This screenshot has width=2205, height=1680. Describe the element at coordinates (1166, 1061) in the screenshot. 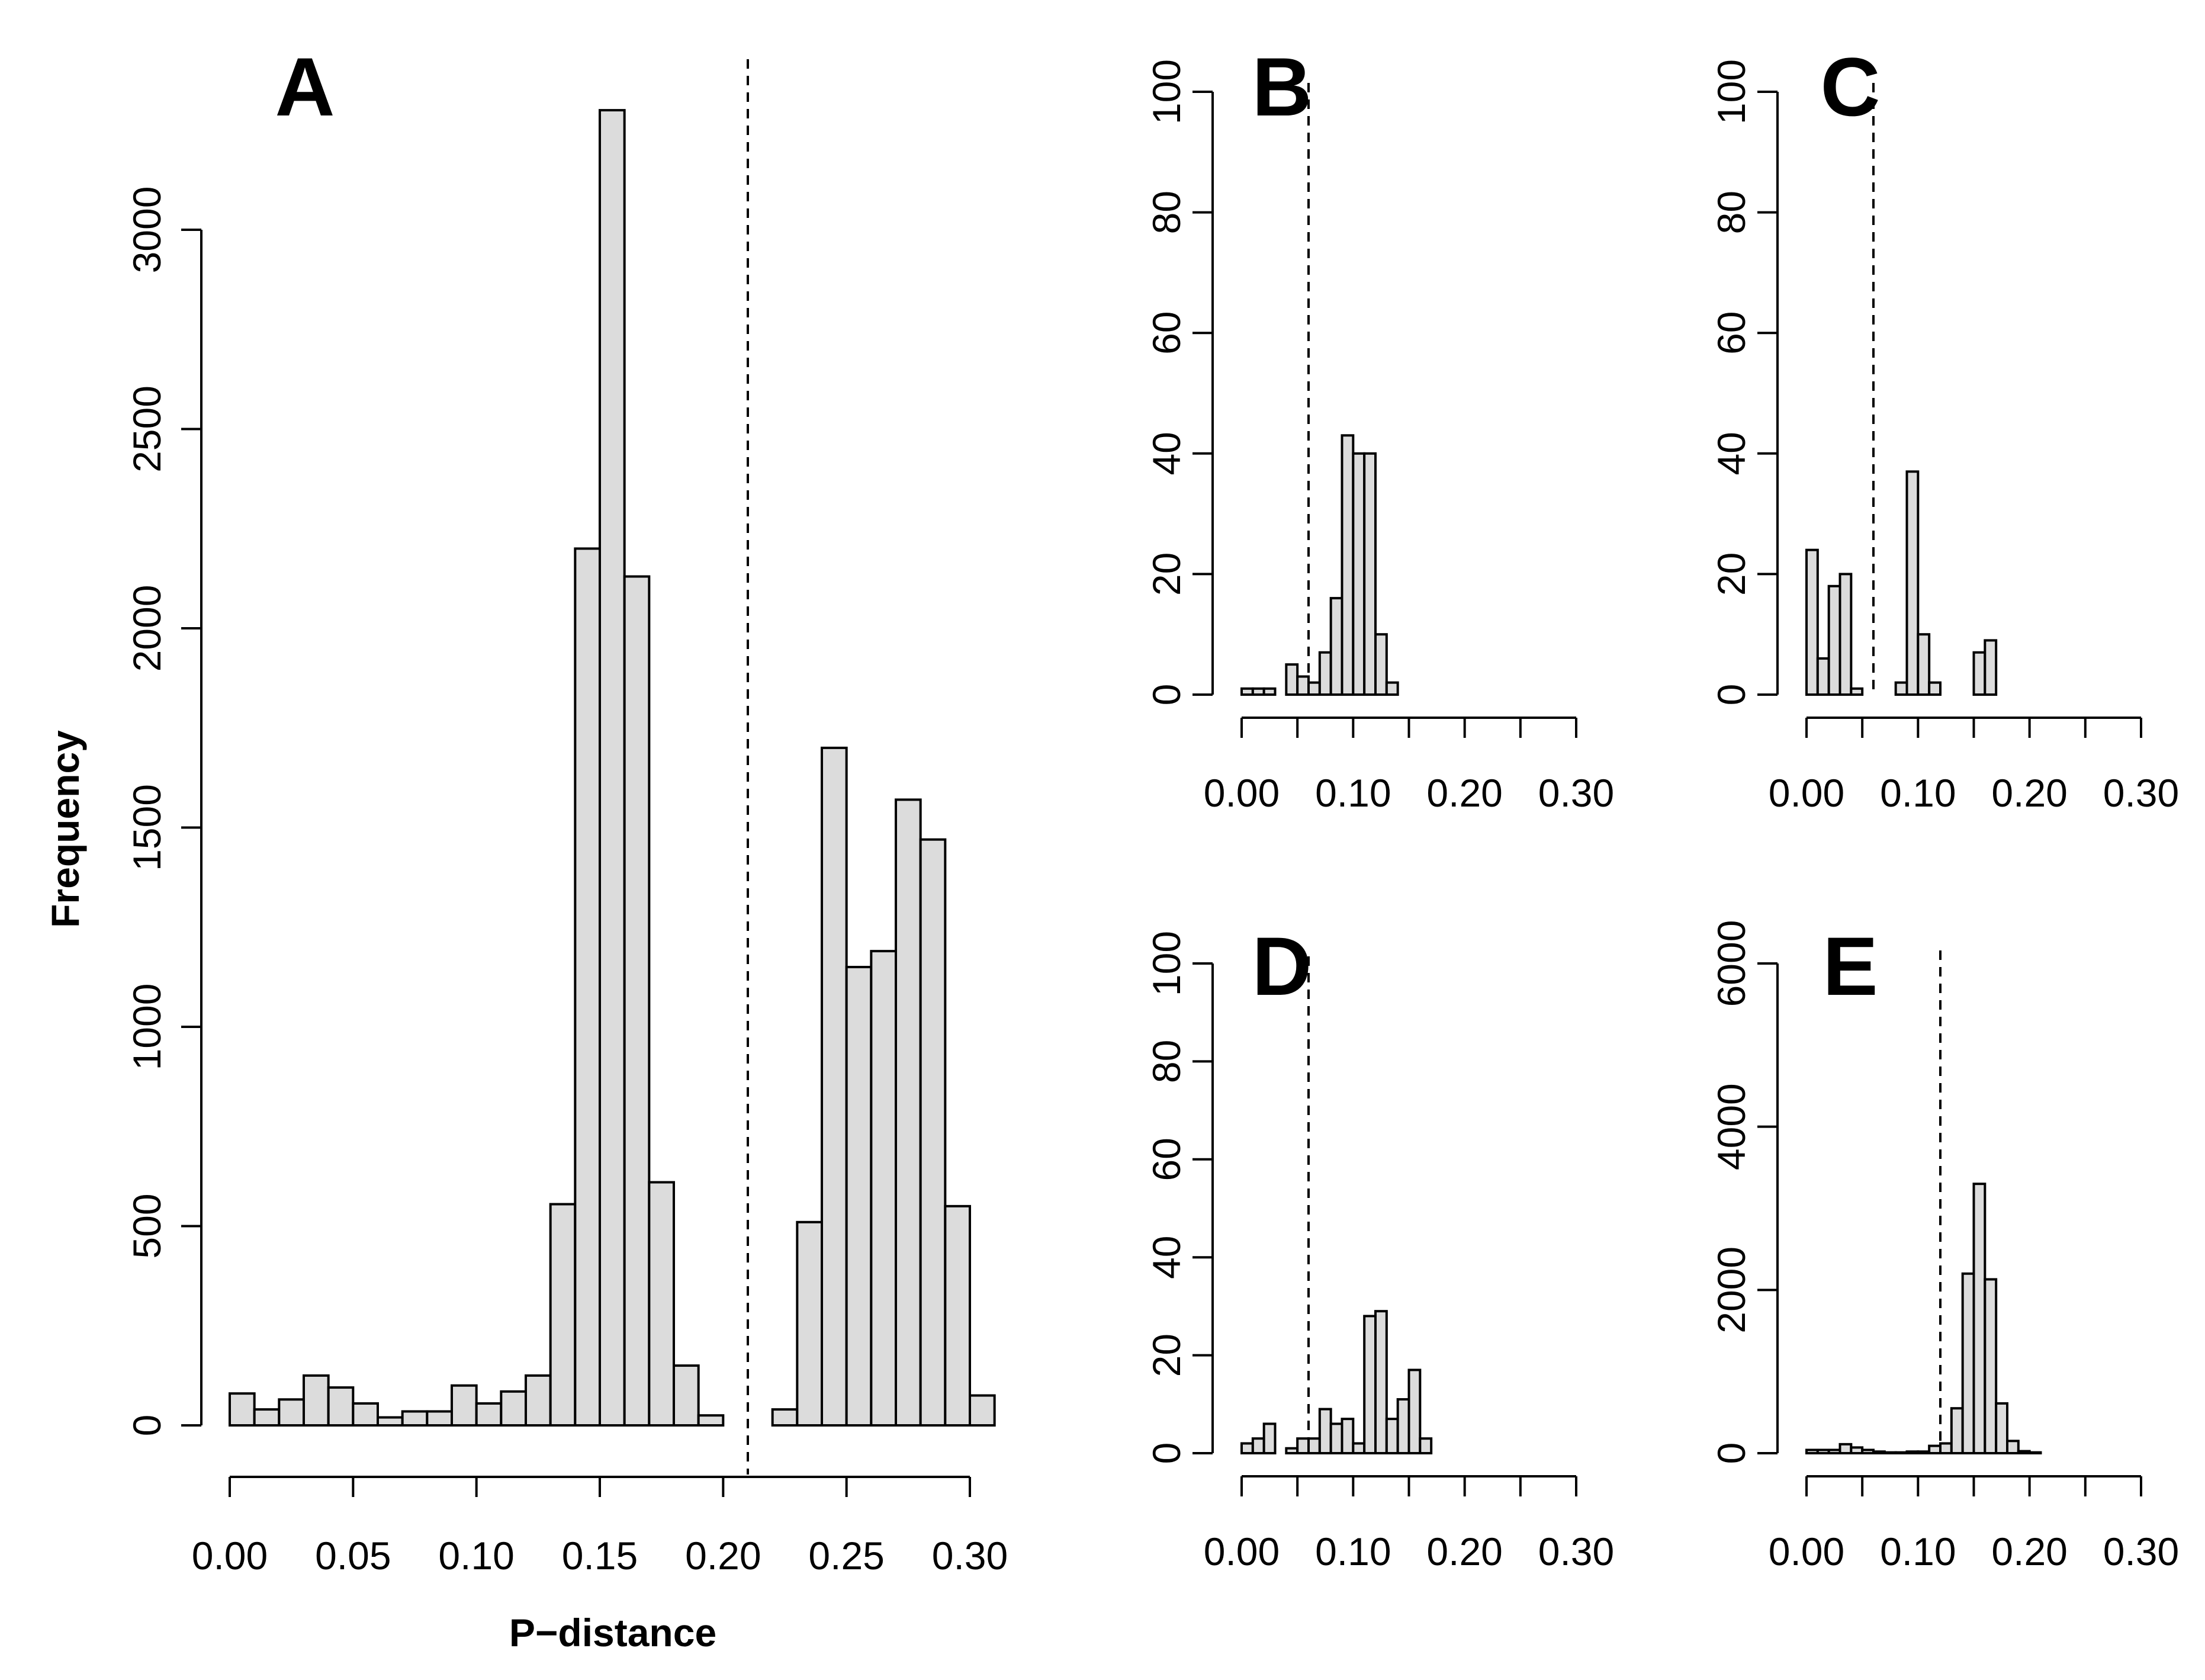

I see `y-tick-label-d-4: 80` at that location.